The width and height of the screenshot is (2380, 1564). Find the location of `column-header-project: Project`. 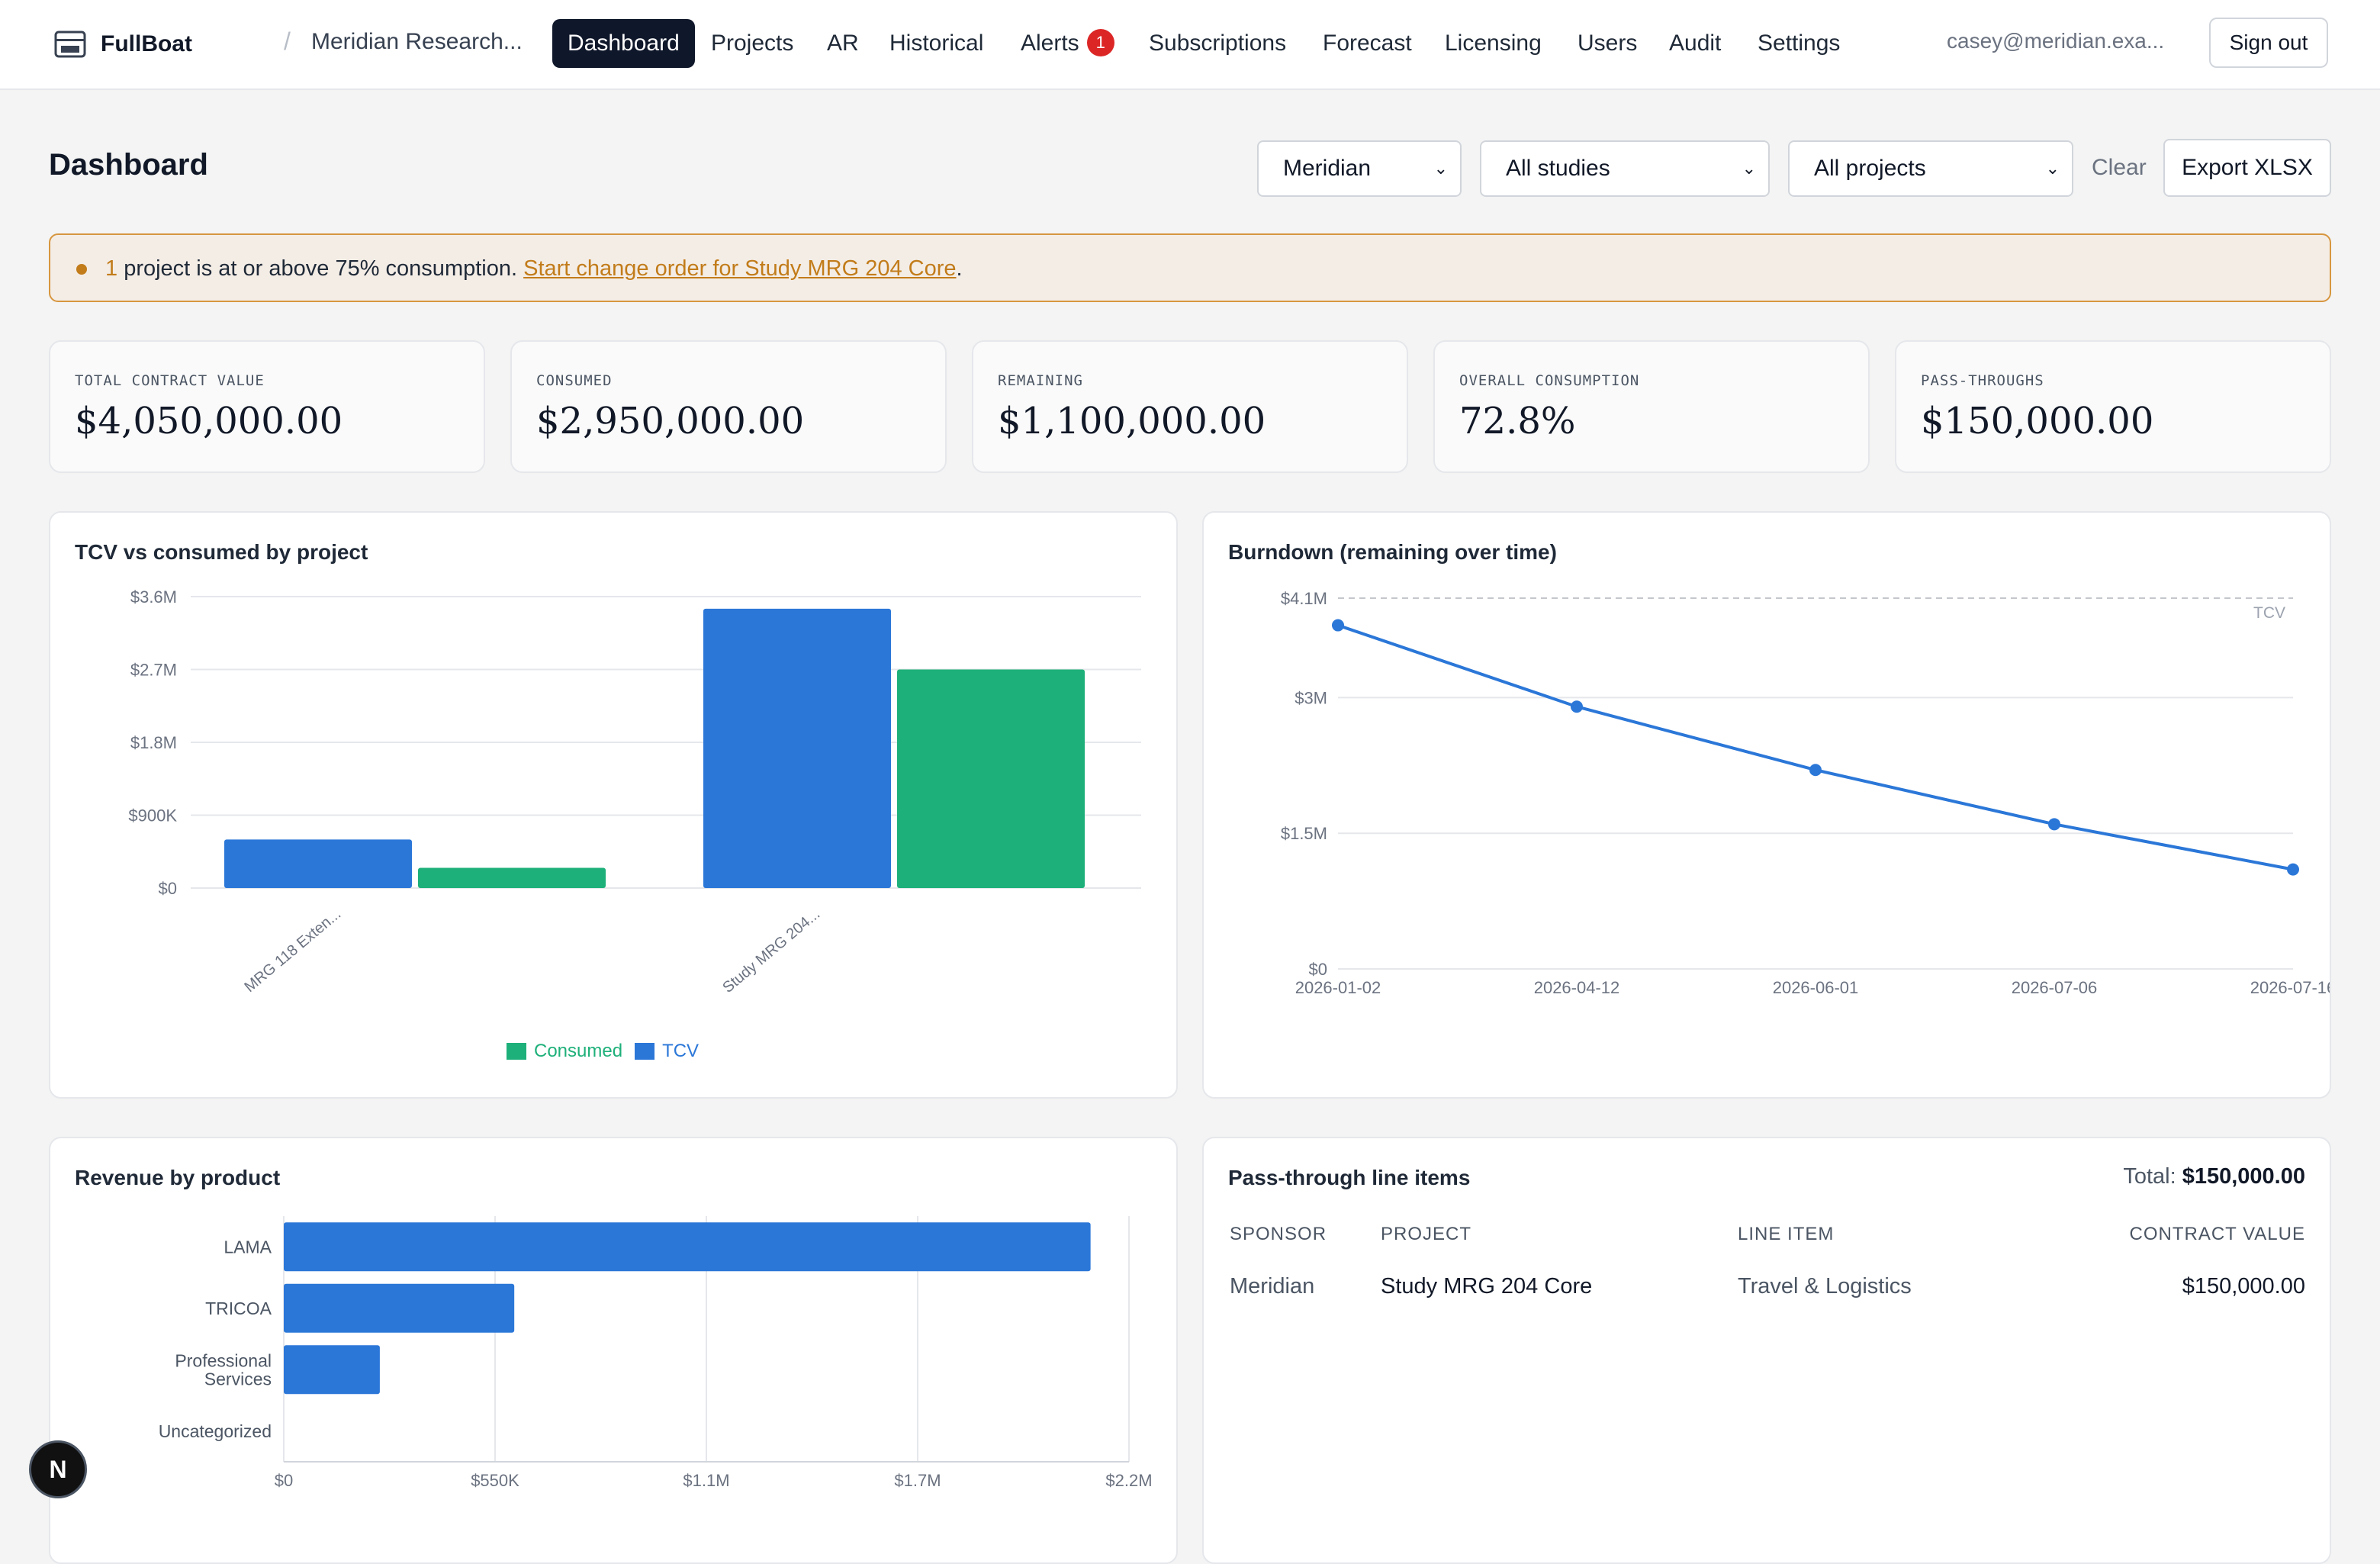

column-header-project: Project is located at coordinates (1426, 1234).